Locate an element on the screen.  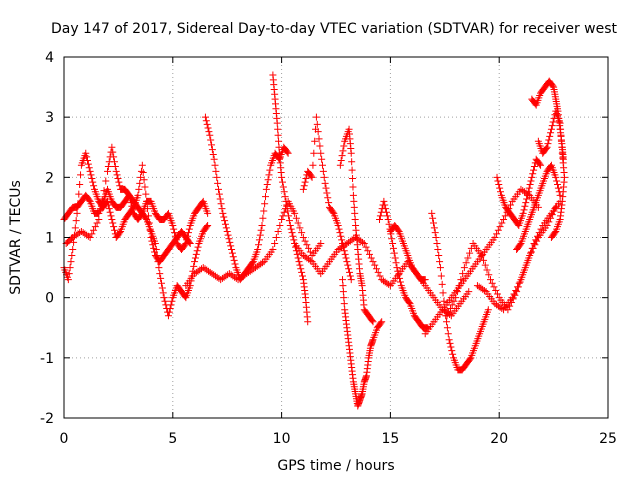
y-tick-label: -1 is located at coordinates (47, 359).